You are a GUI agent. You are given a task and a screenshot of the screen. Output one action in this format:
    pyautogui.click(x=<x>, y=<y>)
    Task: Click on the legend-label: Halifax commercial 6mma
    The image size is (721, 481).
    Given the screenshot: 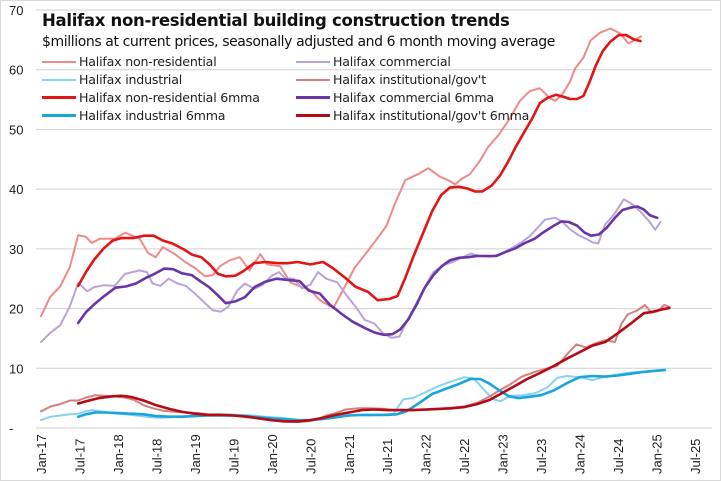 What is the action you would take?
    pyautogui.click(x=413, y=97)
    